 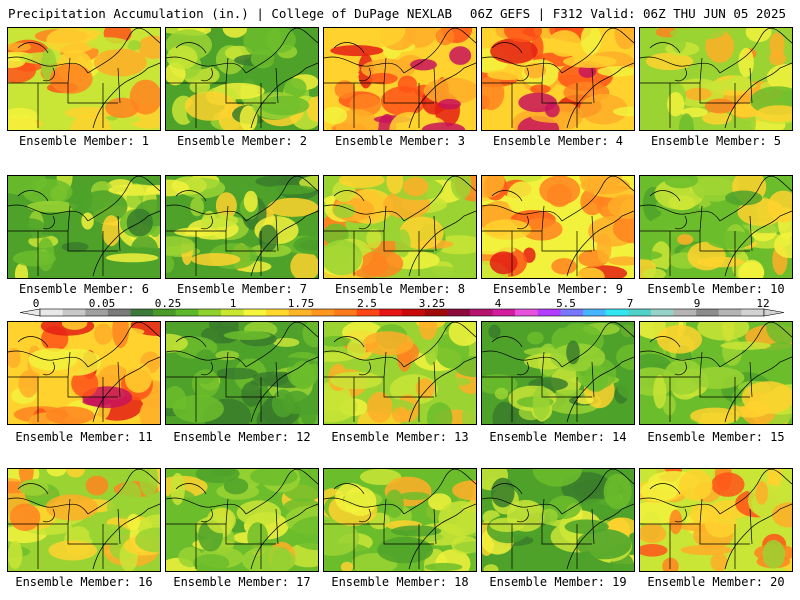 What do you see at coordinates (716, 437) in the screenshot?
I see `ensemble-member-caption: Ensemble Member: 15` at bounding box center [716, 437].